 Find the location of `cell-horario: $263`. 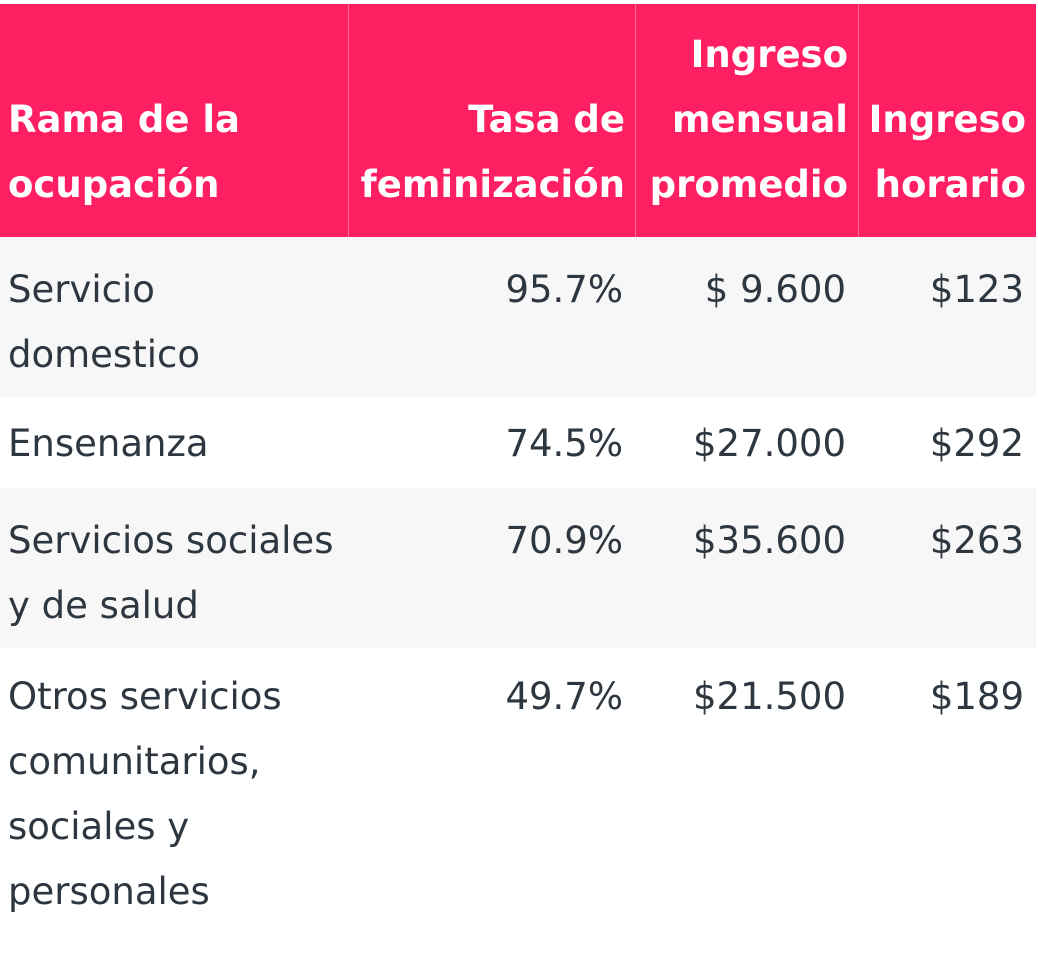

cell-horario: $263 is located at coordinates (947, 568).